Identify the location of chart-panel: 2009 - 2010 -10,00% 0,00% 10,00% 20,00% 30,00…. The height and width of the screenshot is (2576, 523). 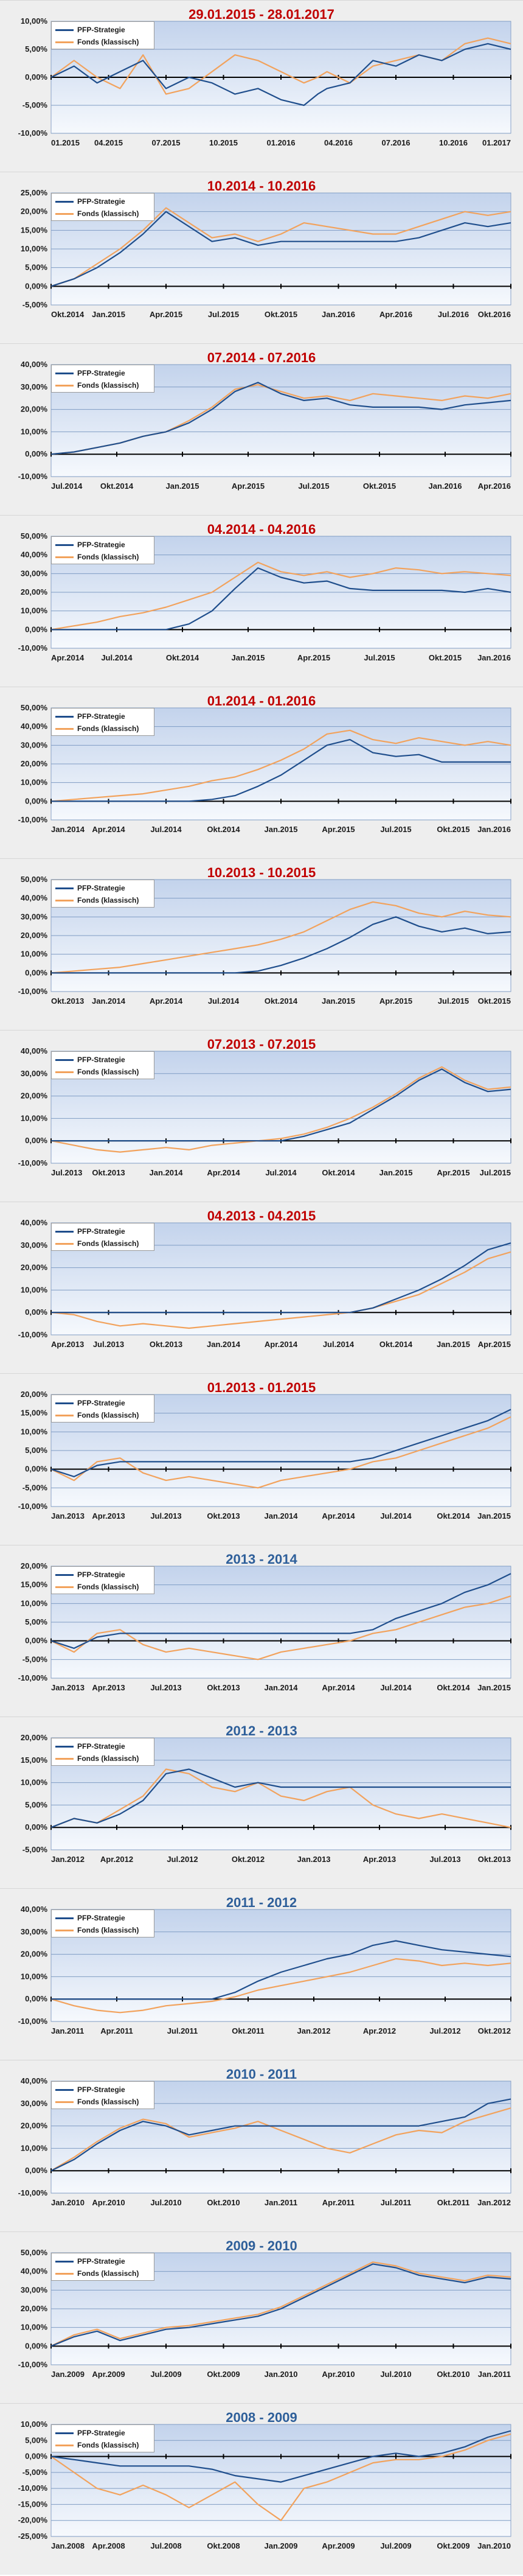
(261, 2317).